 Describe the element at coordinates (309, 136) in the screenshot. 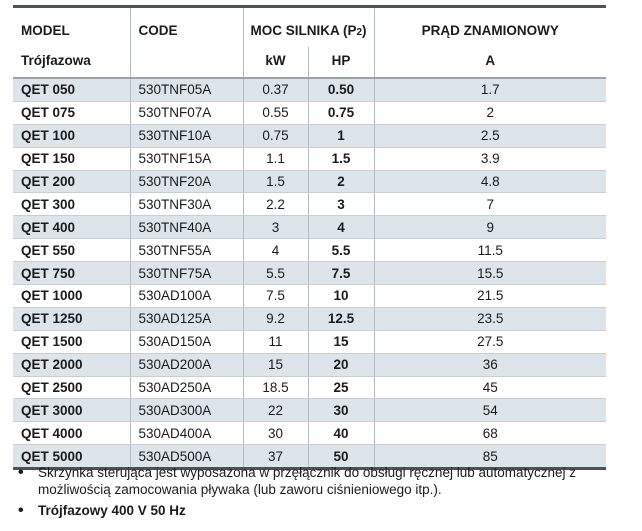

I see `table-row: QET 100 530TNF10A 0.75 1 2.5` at that location.